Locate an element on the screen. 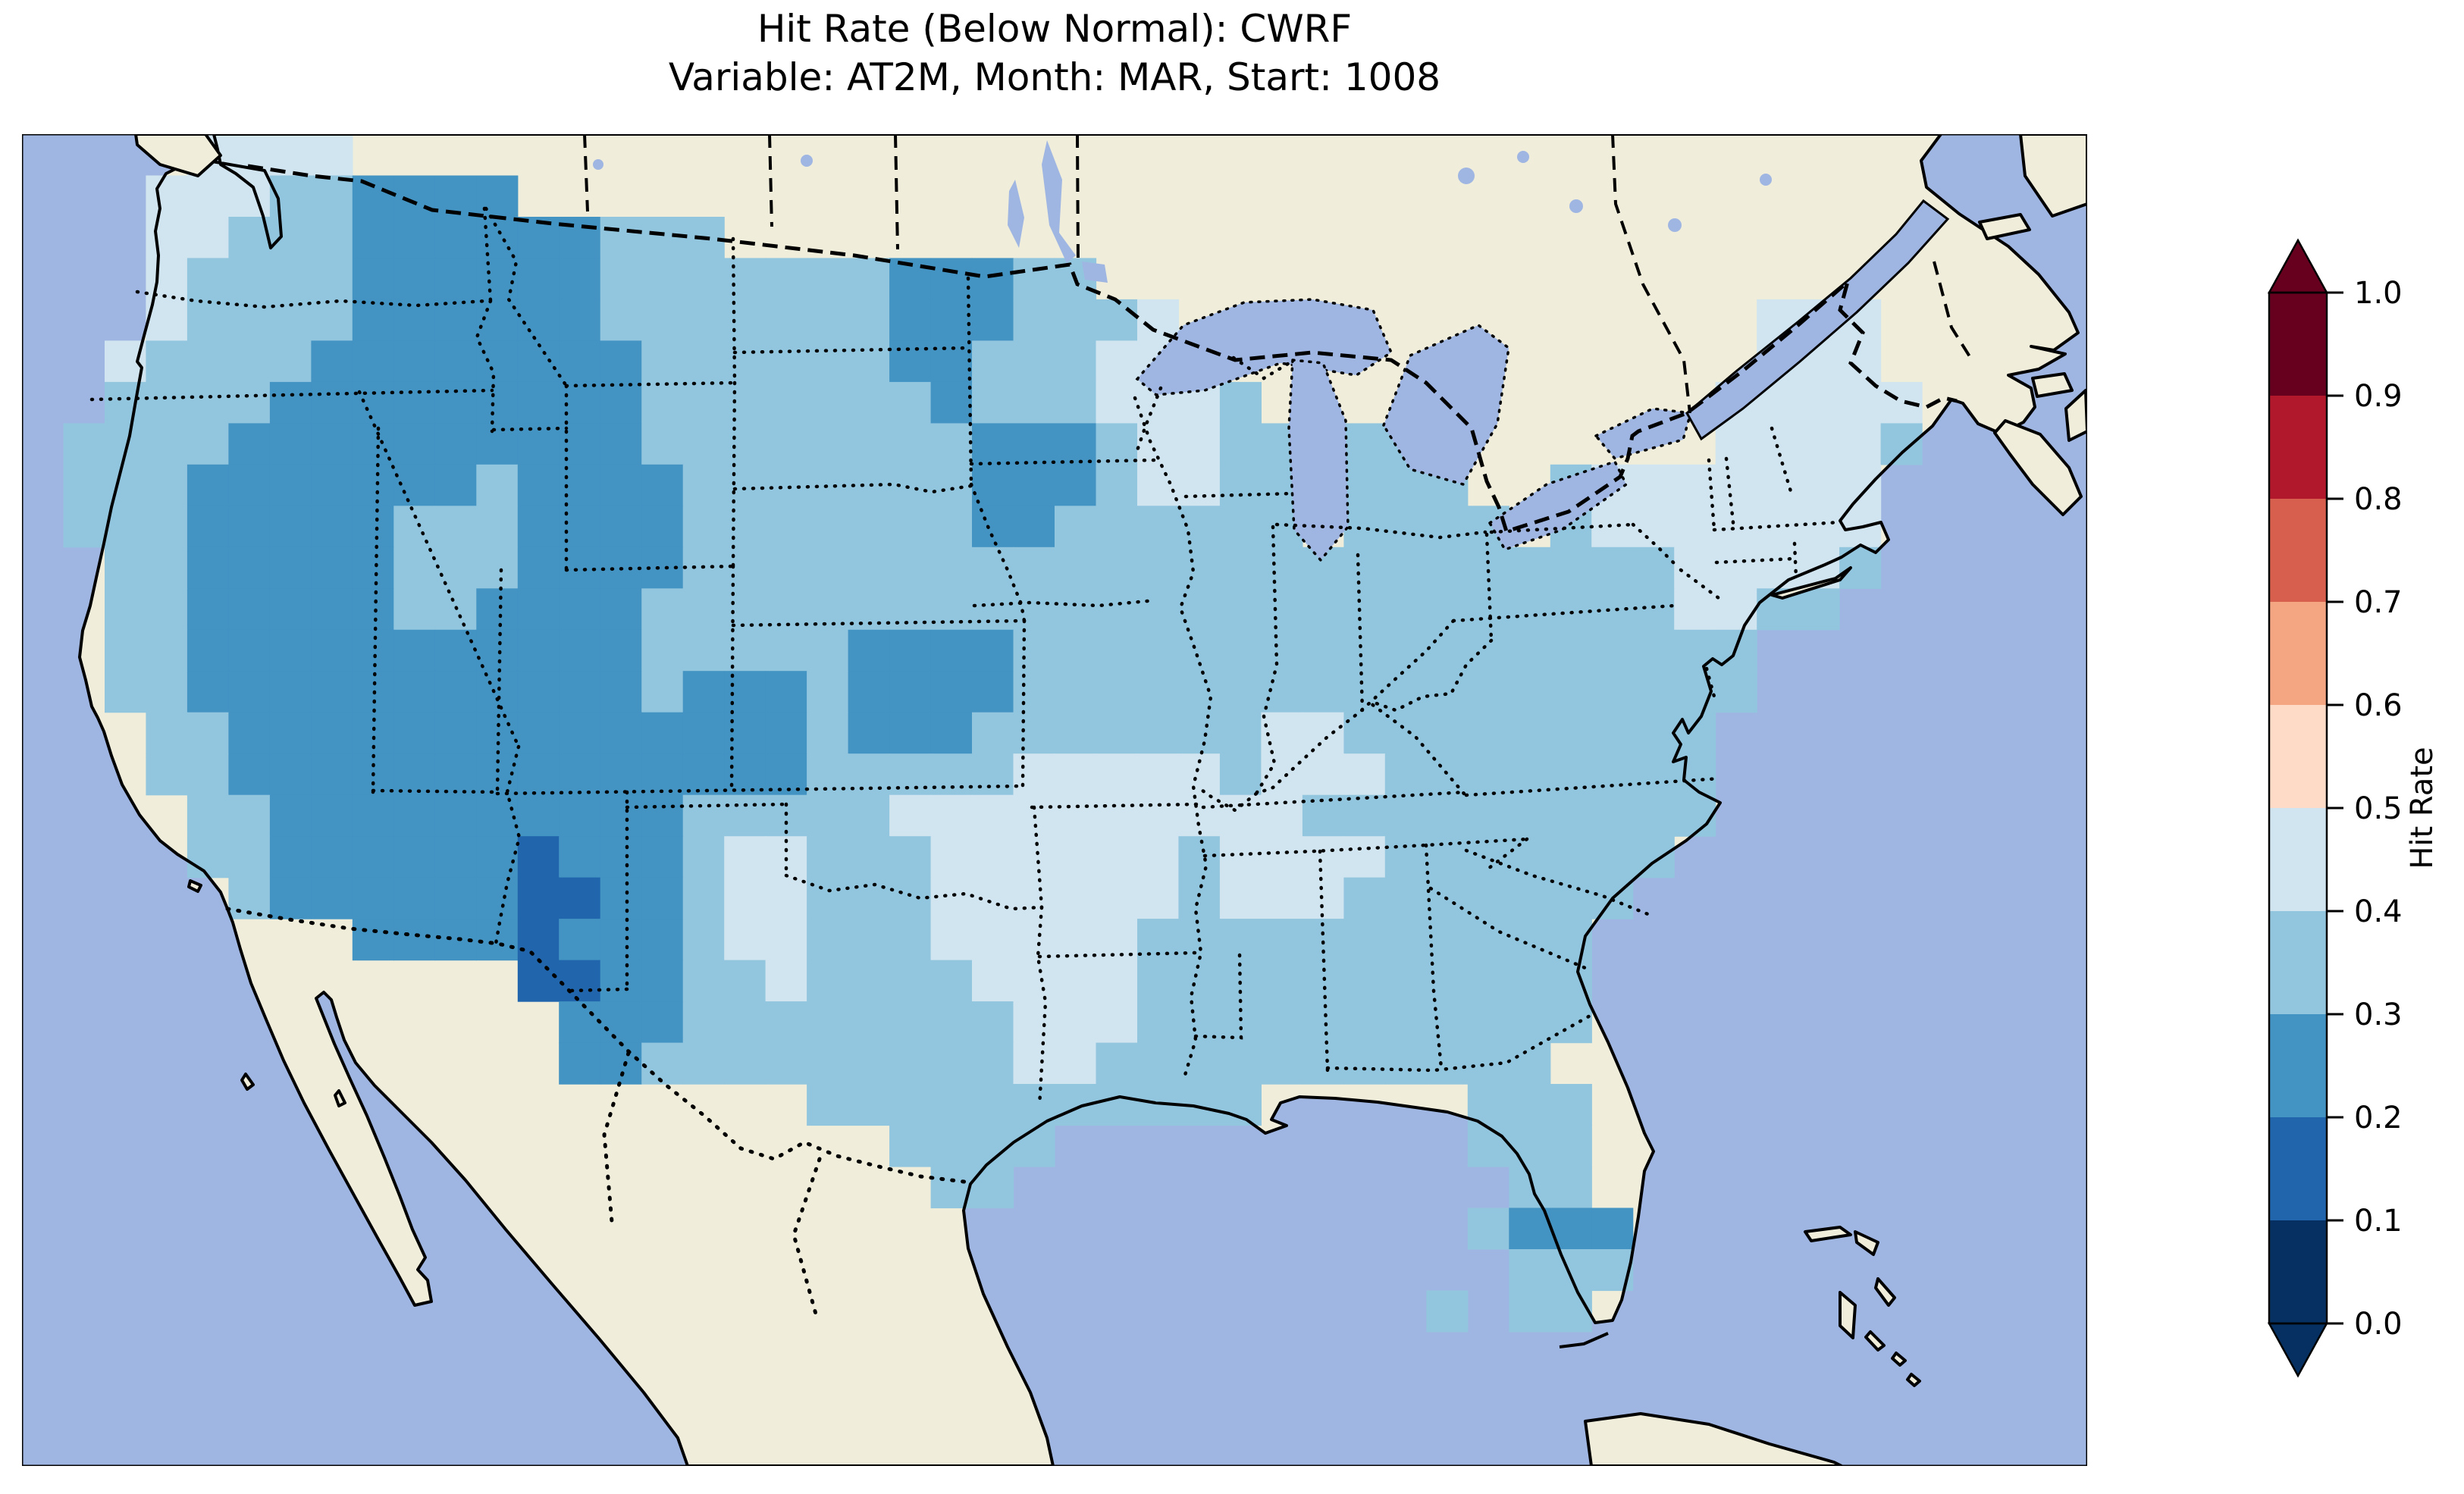 The image size is (2464, 1494). lake-michigan is located at coordinates (1318, 460).